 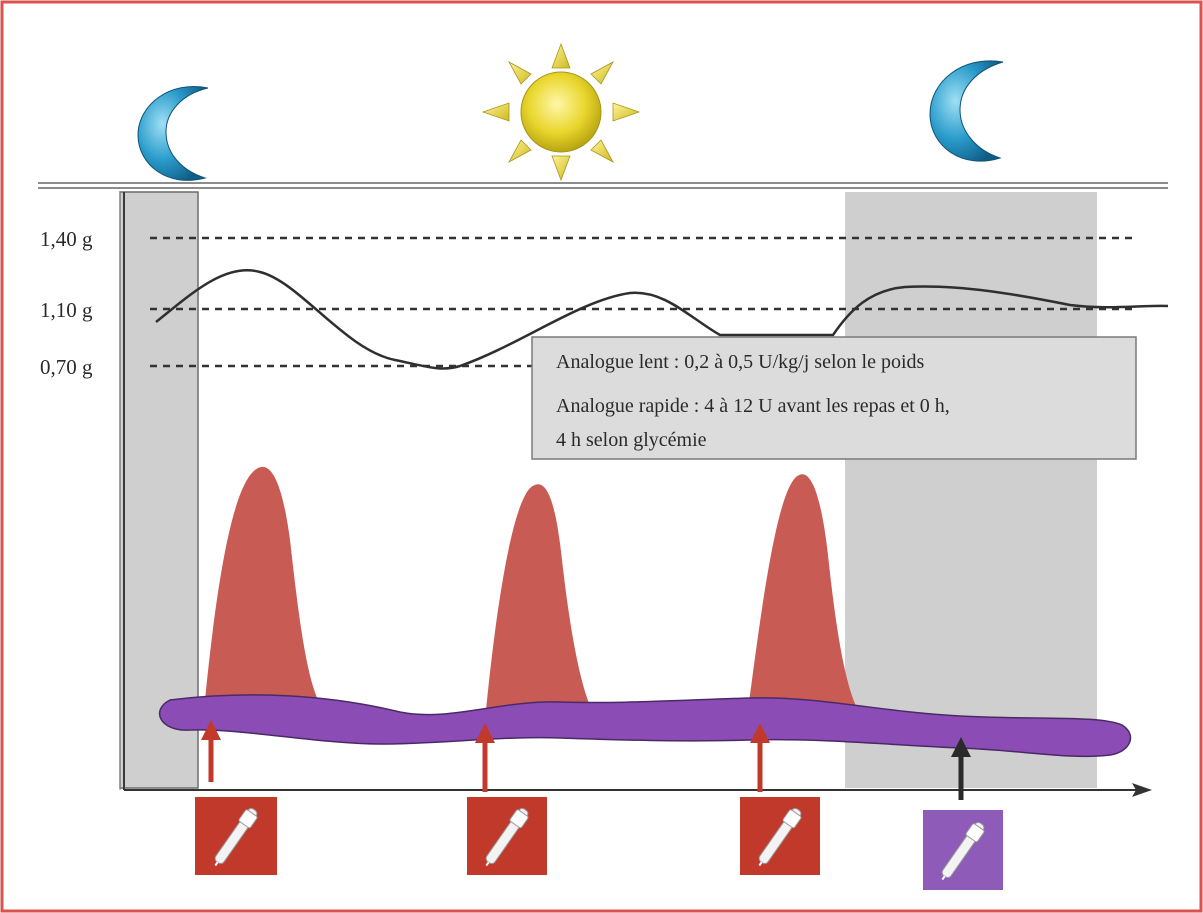 What do you see at coordinates (66, 367) in the screenshot?
I see `threshold-label-0-70: 0,70 g` at bounding box center [66, 367].